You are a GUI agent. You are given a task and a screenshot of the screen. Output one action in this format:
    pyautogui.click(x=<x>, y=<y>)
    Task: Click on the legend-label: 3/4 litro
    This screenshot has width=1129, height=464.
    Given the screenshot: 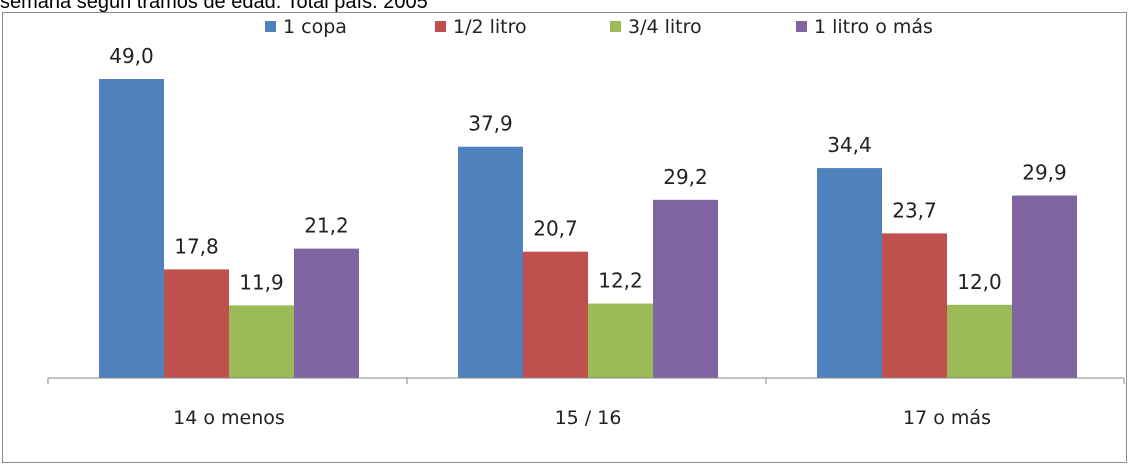 What is the action you would take?
    pyautogui.click(x=665, y=27)
    